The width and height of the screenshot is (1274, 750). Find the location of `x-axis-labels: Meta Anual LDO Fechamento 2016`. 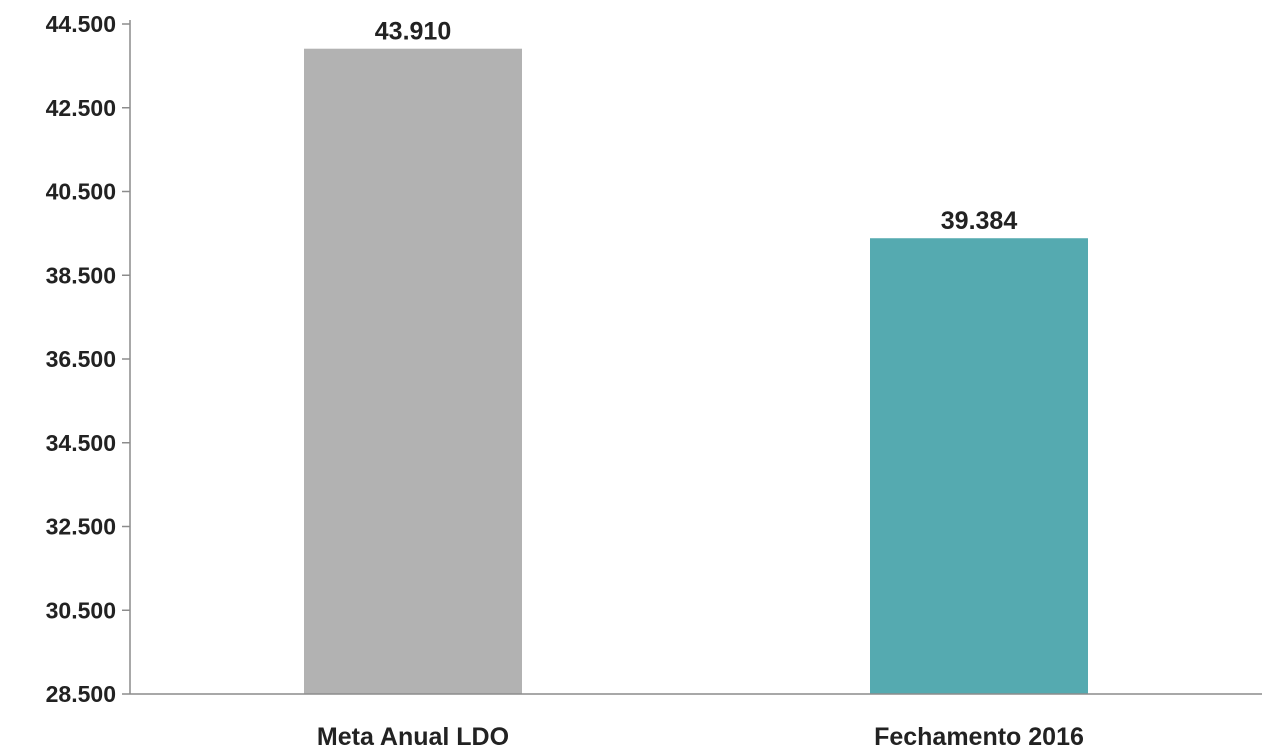

x-axis-labels: Meta Anual LDO Fechamento 2016 is located at coordinates (700, 736).